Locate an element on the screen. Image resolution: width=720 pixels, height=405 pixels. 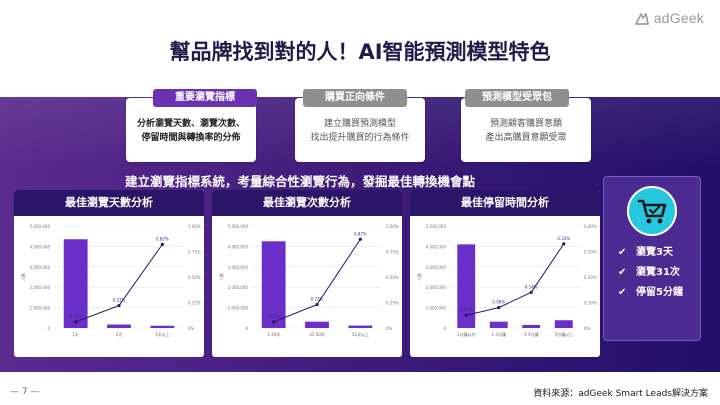
page-title: 幫品牌找到對的人！AI智能預測模型特色 is located at coordinates (360, 52).